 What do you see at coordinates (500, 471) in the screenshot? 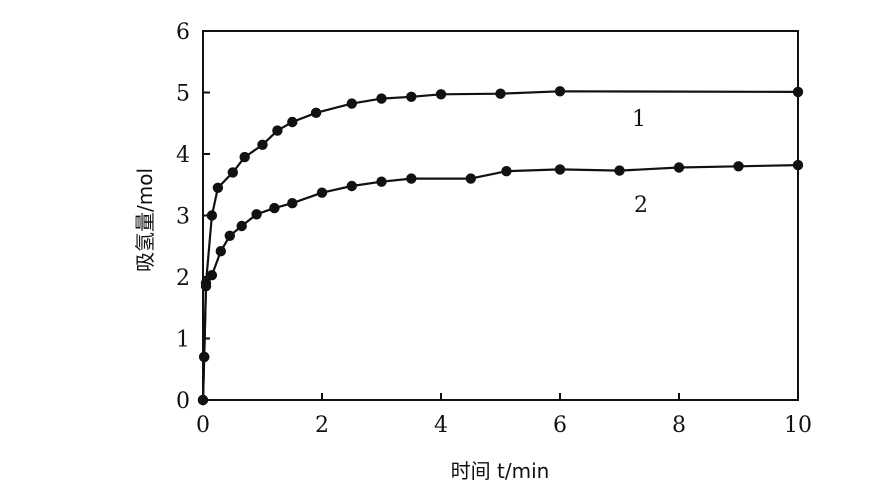
I see `x-axis-label: 时间 t/min` at bounding box center [500, 471].